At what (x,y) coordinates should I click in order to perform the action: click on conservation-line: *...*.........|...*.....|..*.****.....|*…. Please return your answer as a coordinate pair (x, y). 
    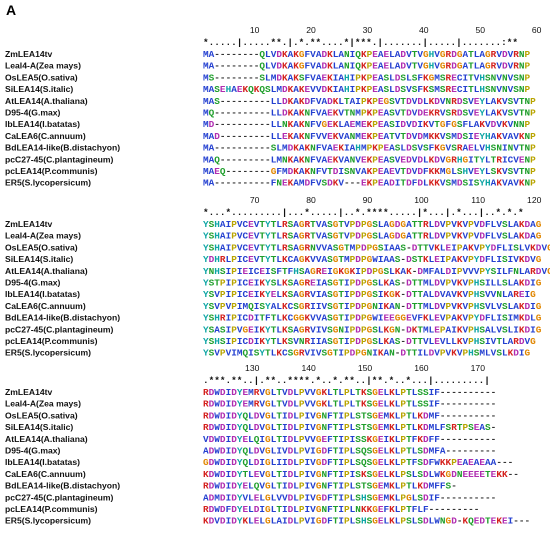
    Looking at the image, I should click on (363, 212).